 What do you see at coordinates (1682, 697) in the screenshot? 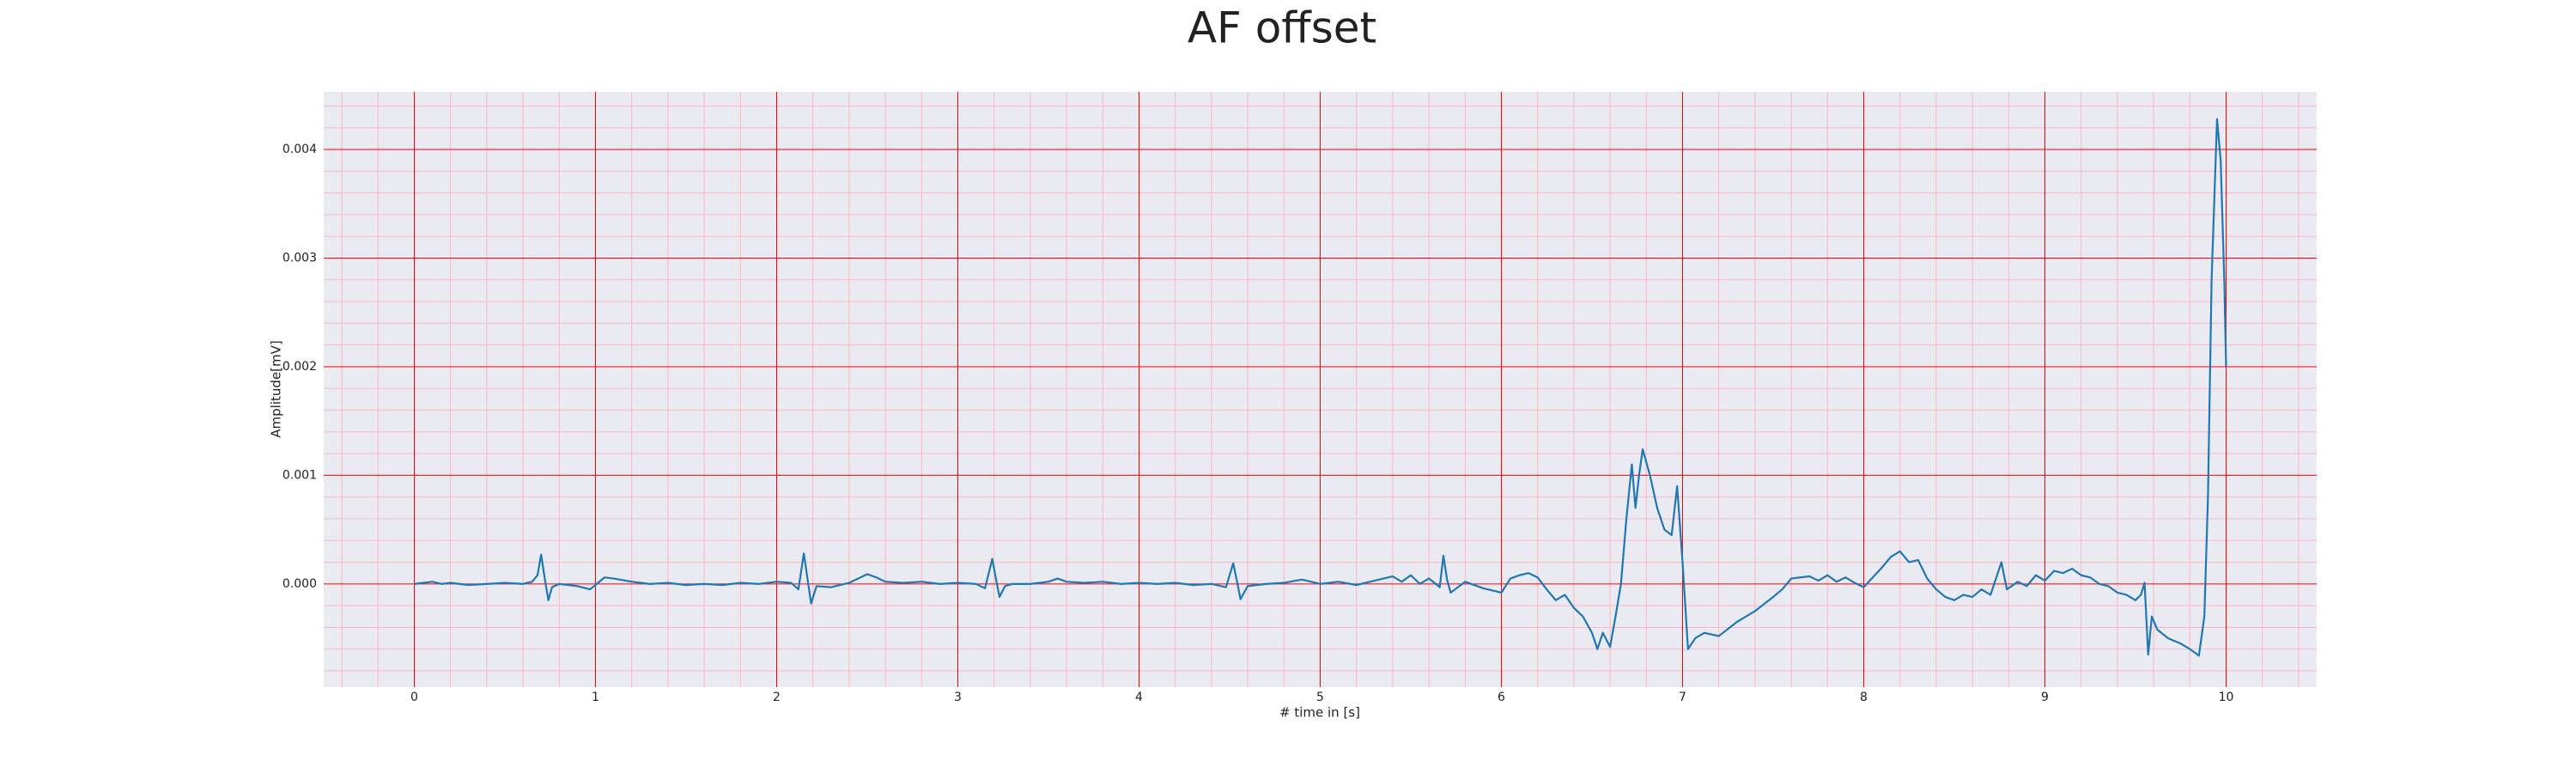
I see `x-tick-label: 7` at bounding box center [1682, 697].